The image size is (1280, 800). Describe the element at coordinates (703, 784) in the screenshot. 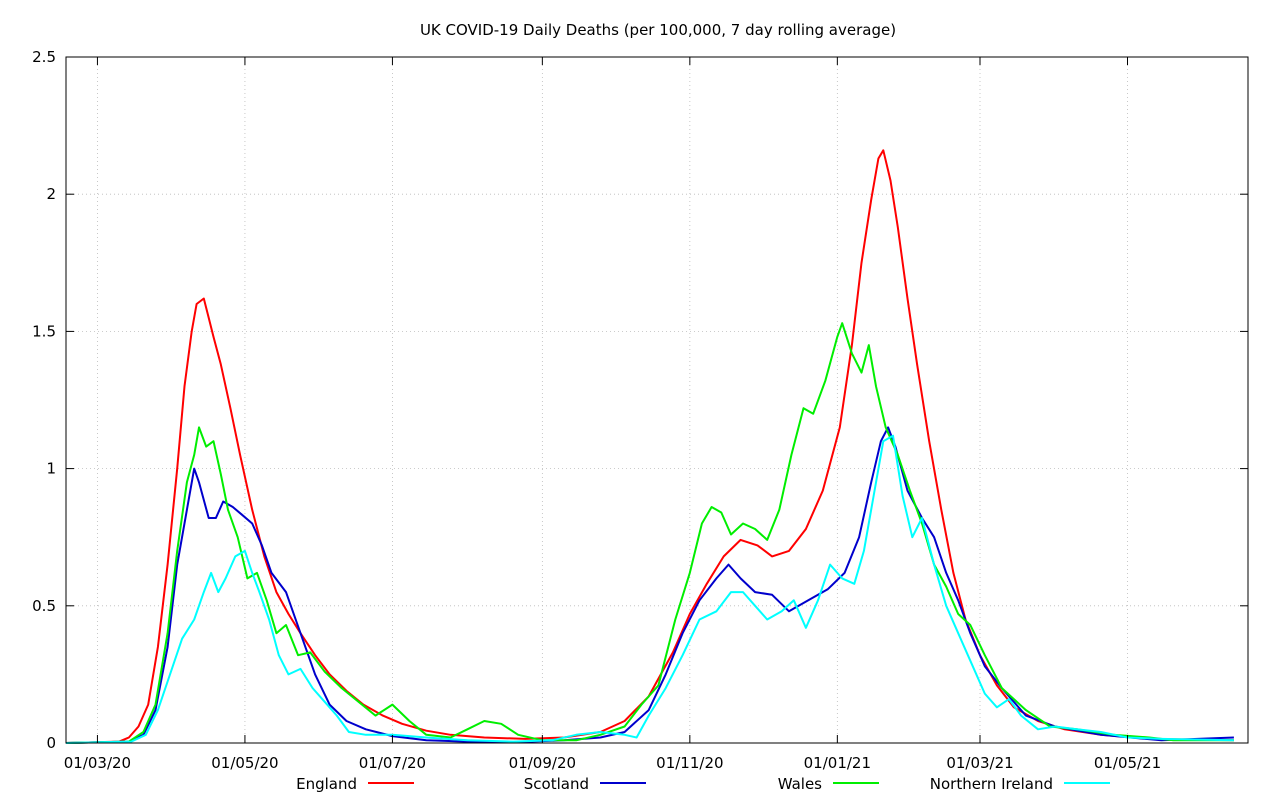

I see `legend: England Scotland Wales Northern Ireland` at that location.